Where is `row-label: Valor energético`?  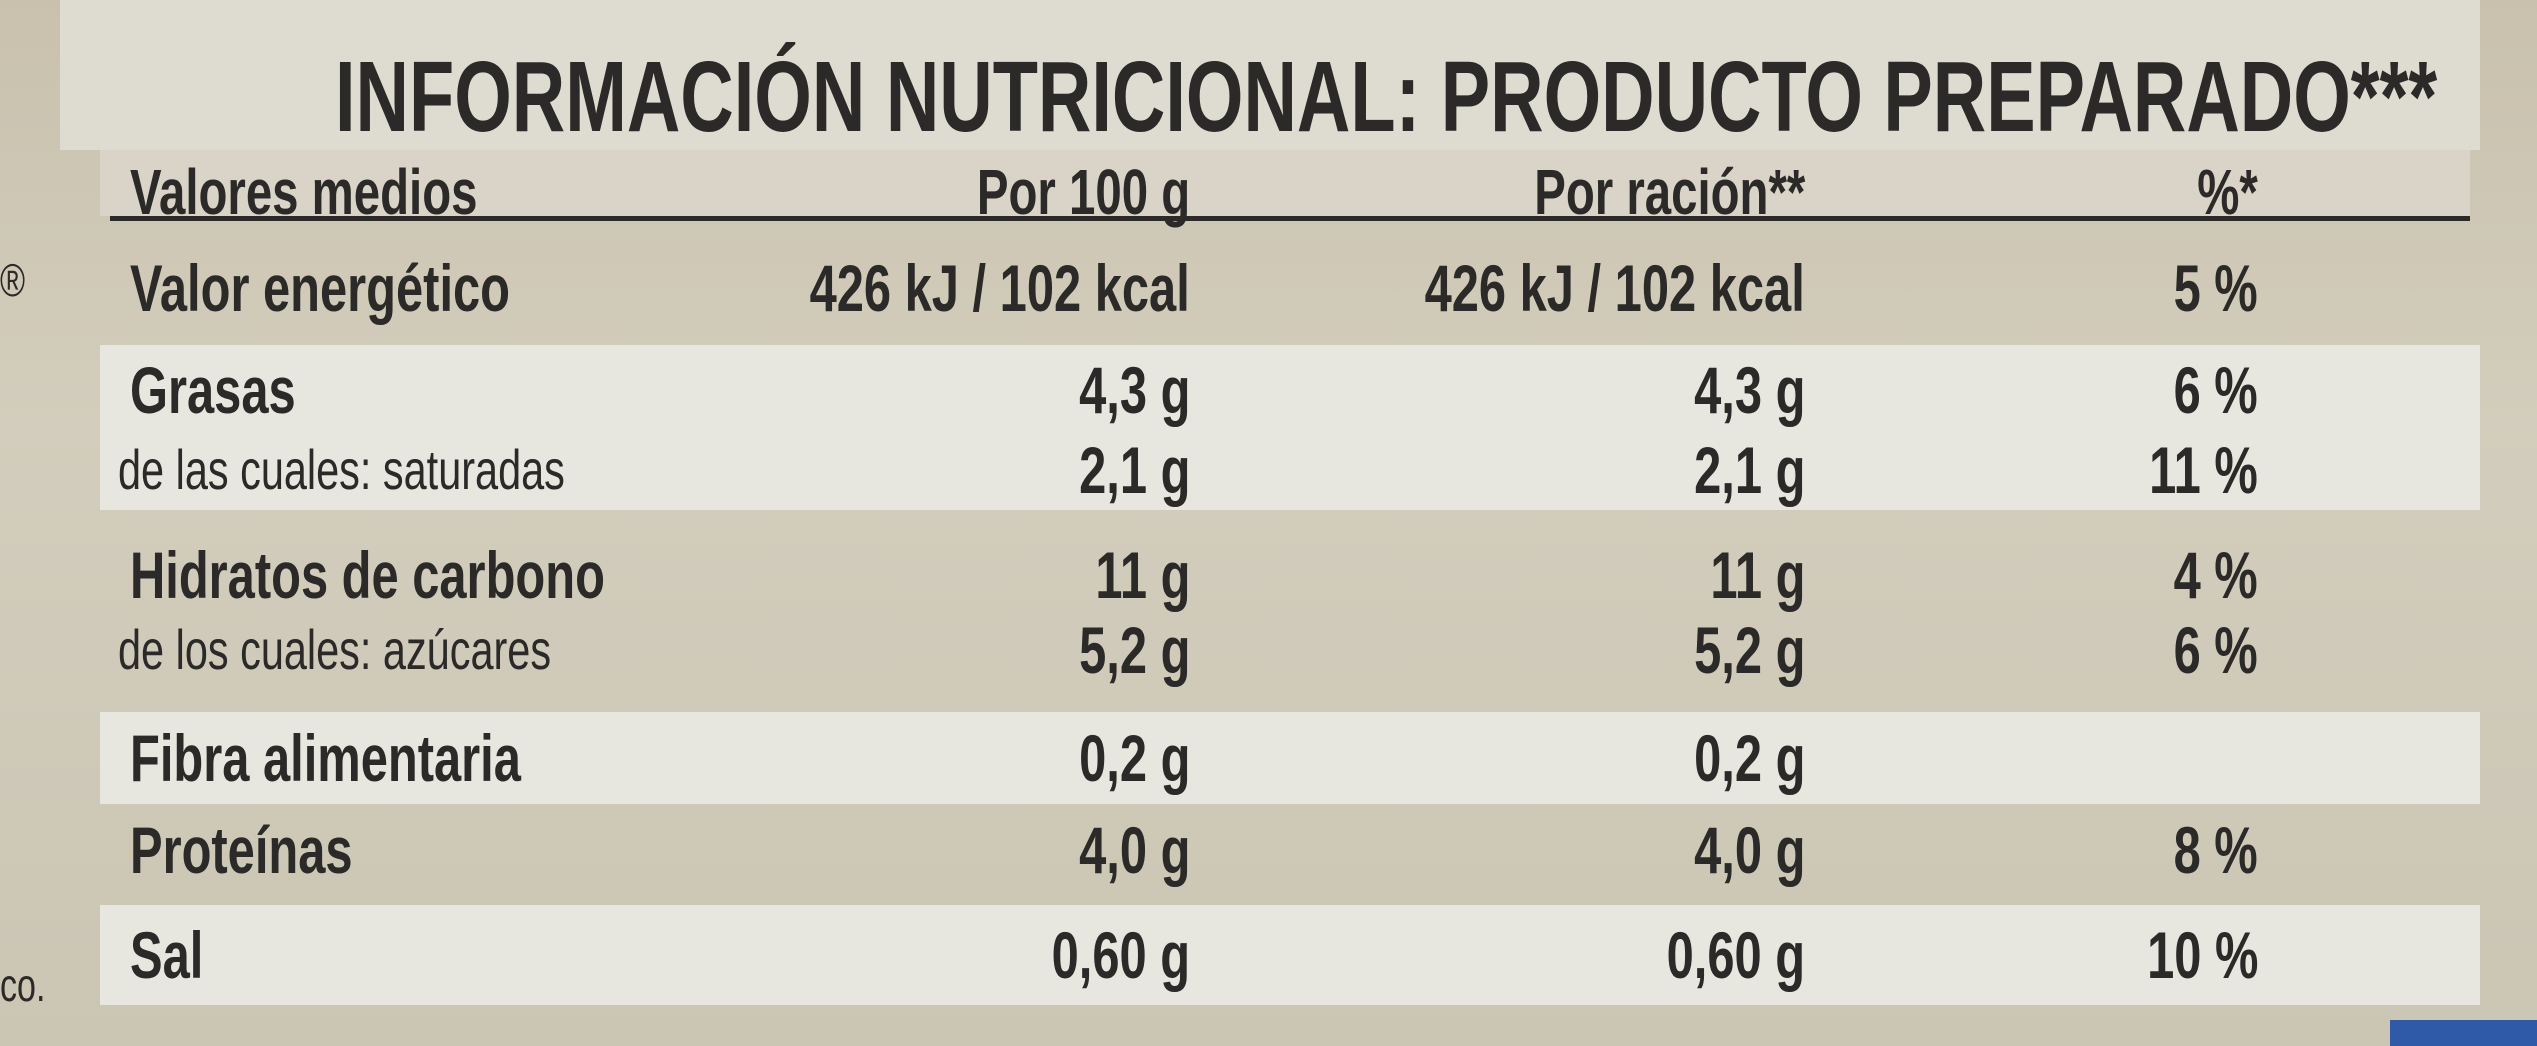
row-label: Valor energético is located at coordinates (320, 288).